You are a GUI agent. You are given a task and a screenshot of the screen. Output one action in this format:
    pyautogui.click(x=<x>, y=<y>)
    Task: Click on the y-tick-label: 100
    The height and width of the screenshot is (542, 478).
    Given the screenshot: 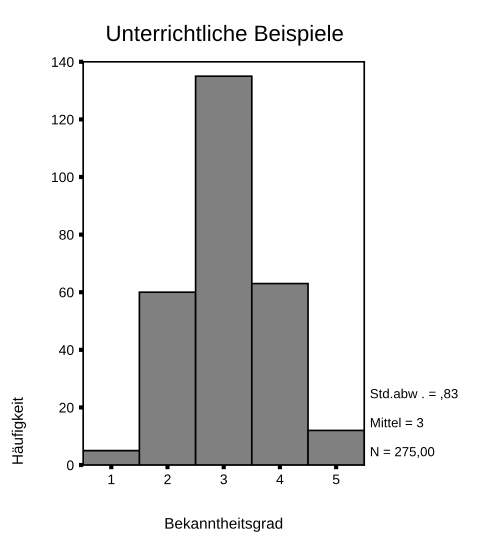 What is the action you would take?
    pyautogui.click(x=63, y=177)
    